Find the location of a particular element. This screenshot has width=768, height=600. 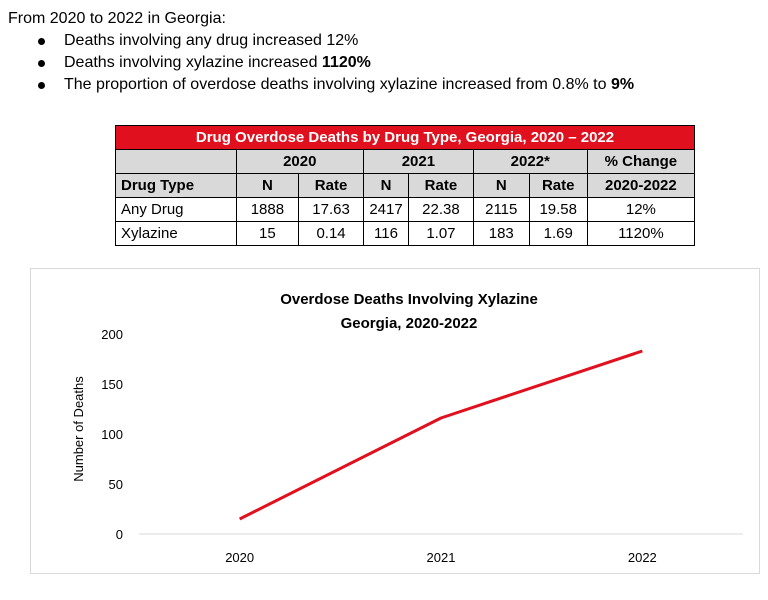

change-range-header: 2020-2022 is located at coordinates (641, 185).